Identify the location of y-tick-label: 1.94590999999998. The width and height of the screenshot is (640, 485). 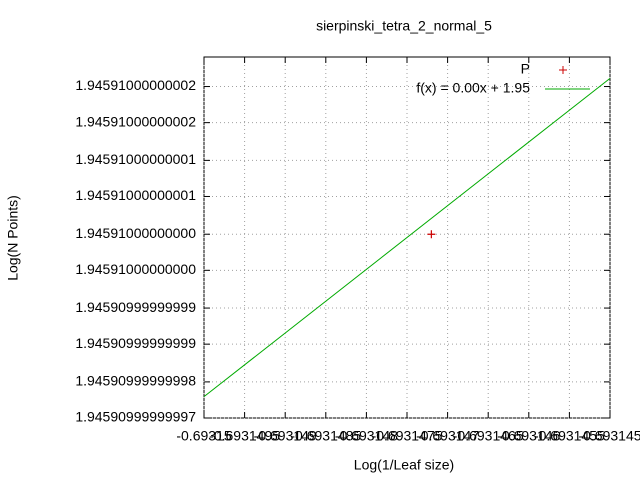
(135, 381).